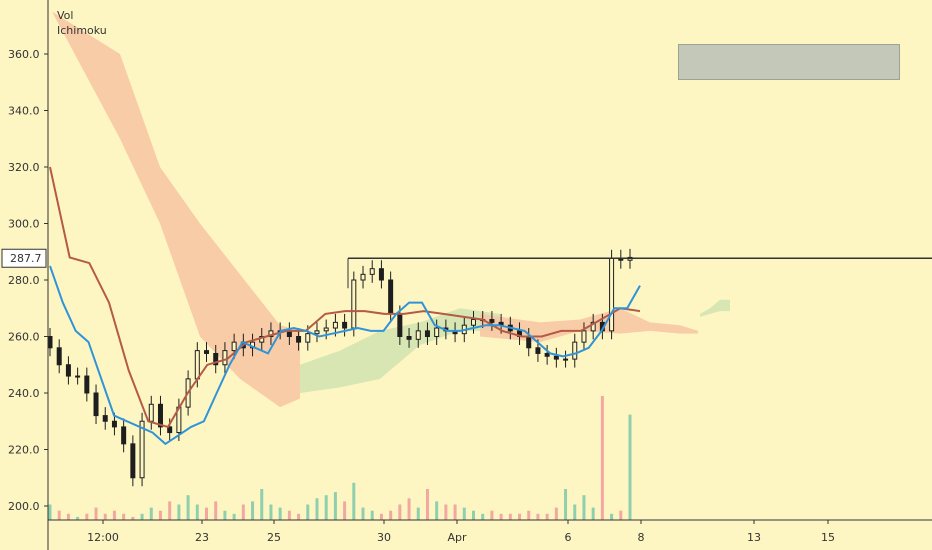  I want to click on y-tick-label: 360.0, so click(24, 54).